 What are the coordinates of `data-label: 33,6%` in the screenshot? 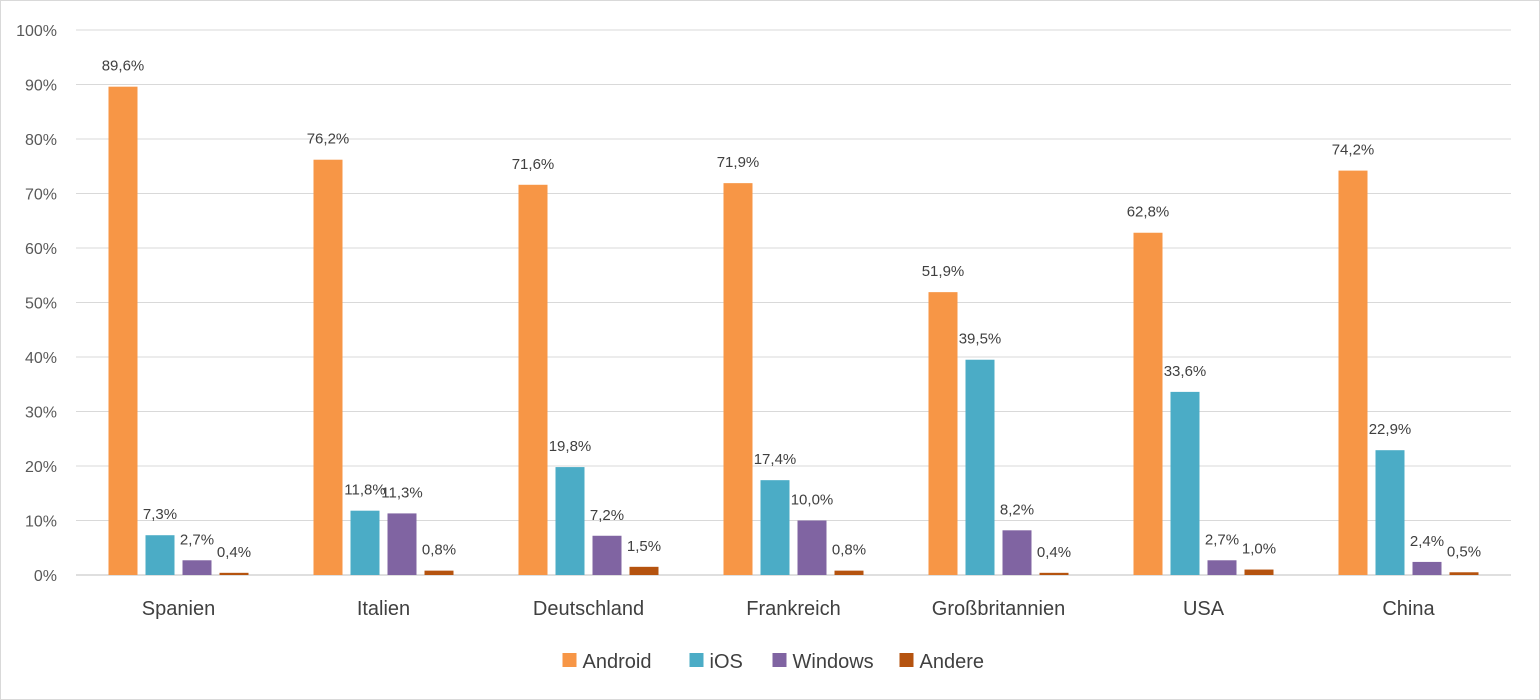 It's located at (1185, 371).